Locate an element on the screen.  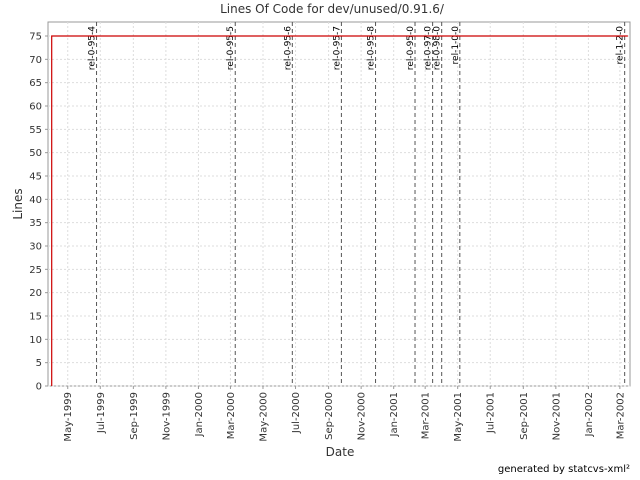
y-tick-label: 50 is located at coordinates (35, 153).